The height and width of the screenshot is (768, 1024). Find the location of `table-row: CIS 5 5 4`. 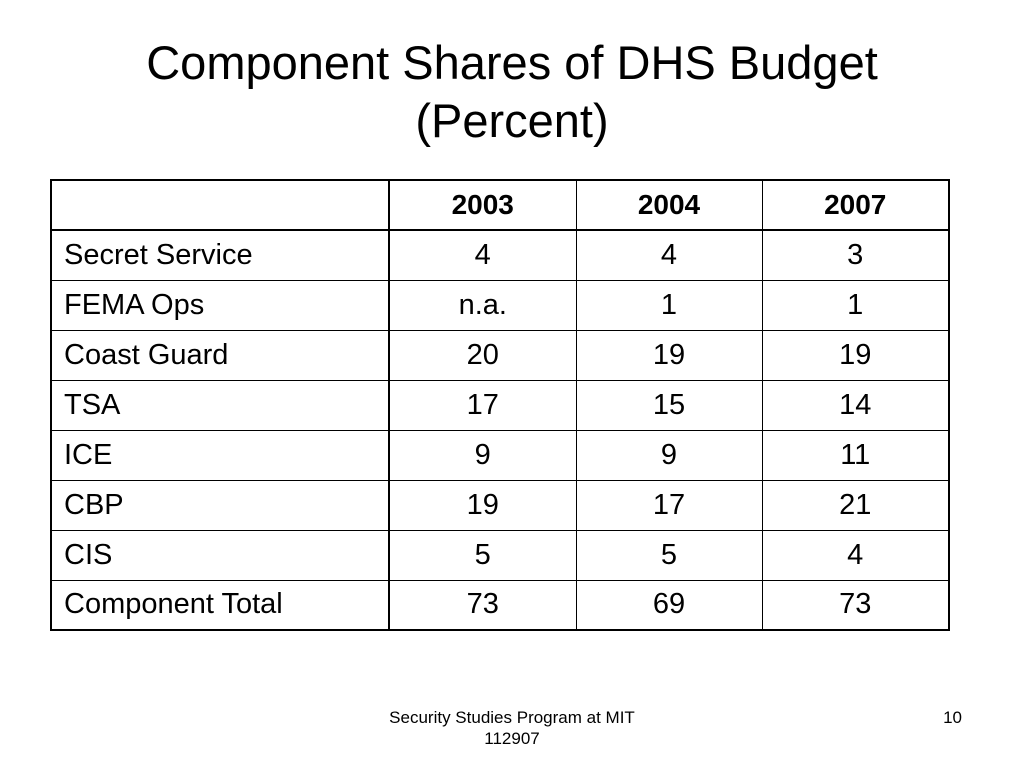

table-row: CIS 5 5 4 is located at coordinates (500, 555).